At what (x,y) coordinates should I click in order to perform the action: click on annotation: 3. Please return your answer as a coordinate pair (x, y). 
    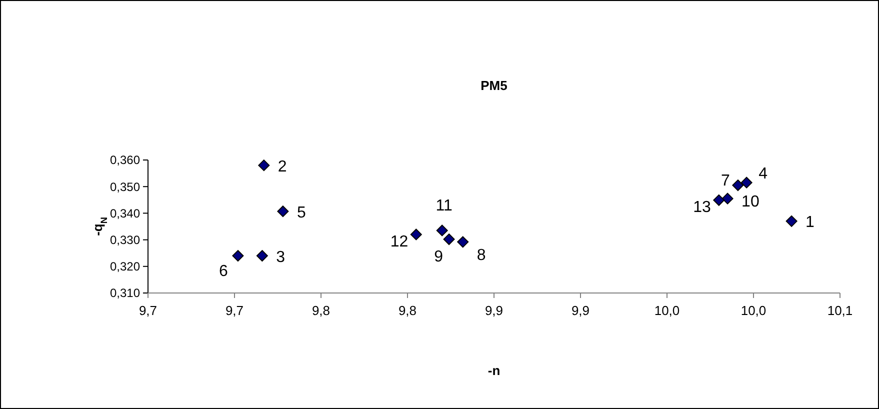
    Looking at the image, I should click on (281, 257).